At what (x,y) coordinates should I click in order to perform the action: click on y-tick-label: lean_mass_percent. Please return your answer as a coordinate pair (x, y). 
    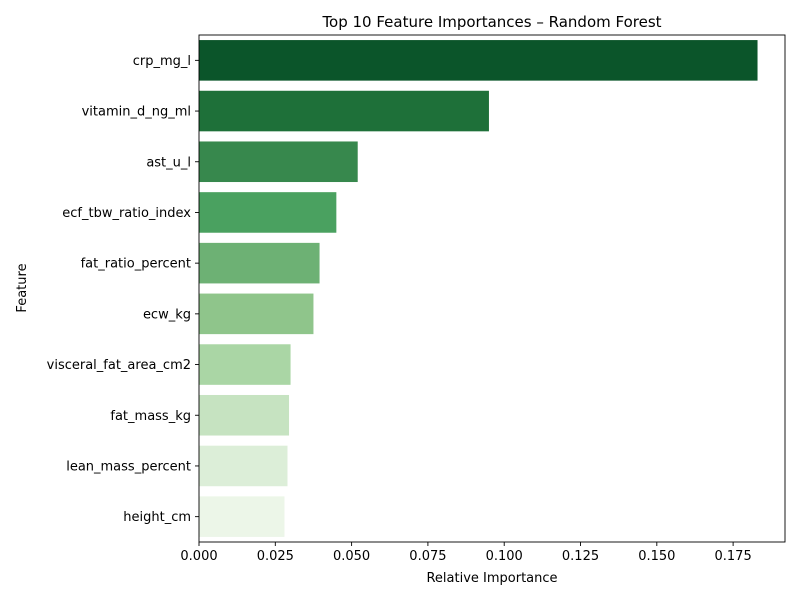
    Looking at the image, I should click on (128, 466).